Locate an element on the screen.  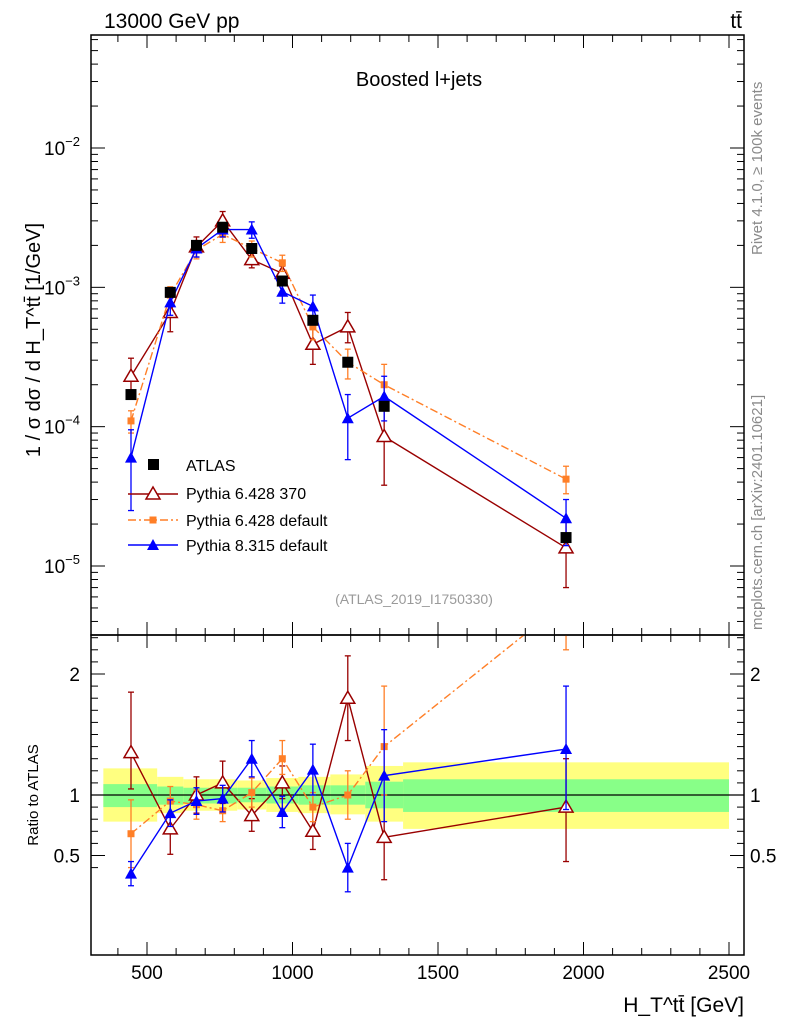
ratio-xtick-label-2500: 2500 is located at coordinates (729, 973).